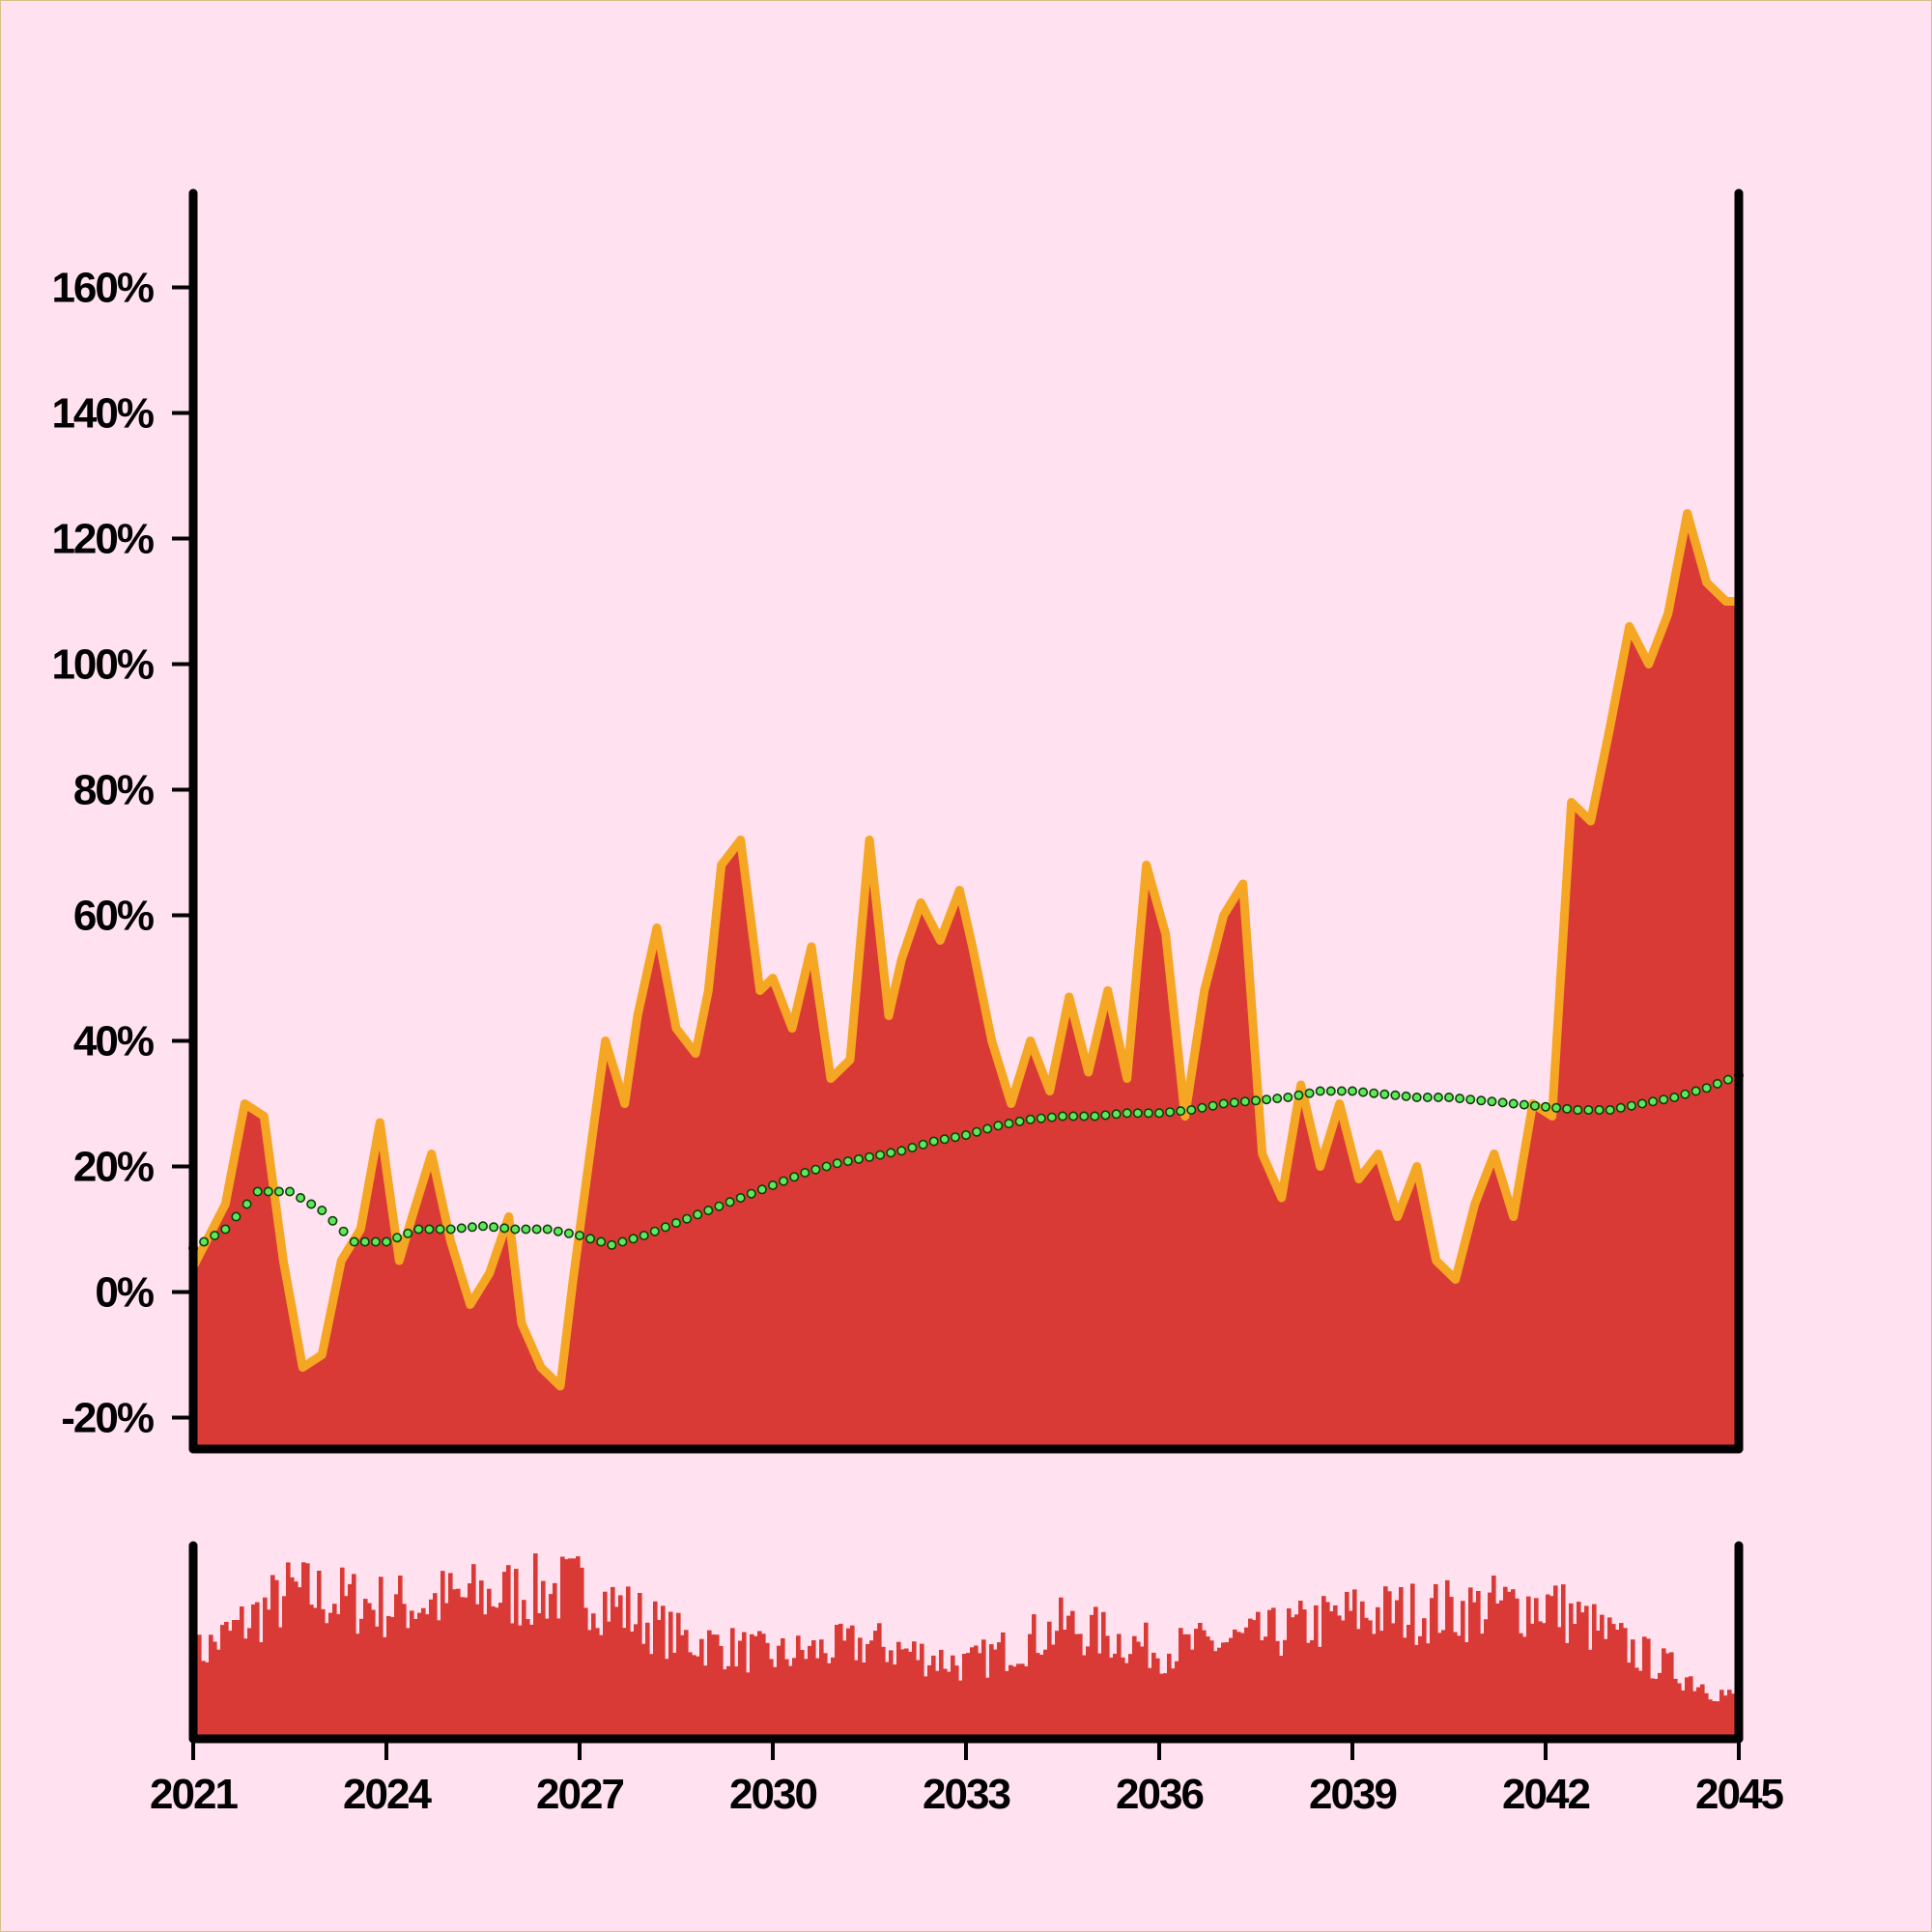 The width and height of the screenshot is (1932, 1932). What do you see at coordinates (194, 1794) in the screenshot?
I see `x-tick-label: 2021` at bounding box center [194, 1794].